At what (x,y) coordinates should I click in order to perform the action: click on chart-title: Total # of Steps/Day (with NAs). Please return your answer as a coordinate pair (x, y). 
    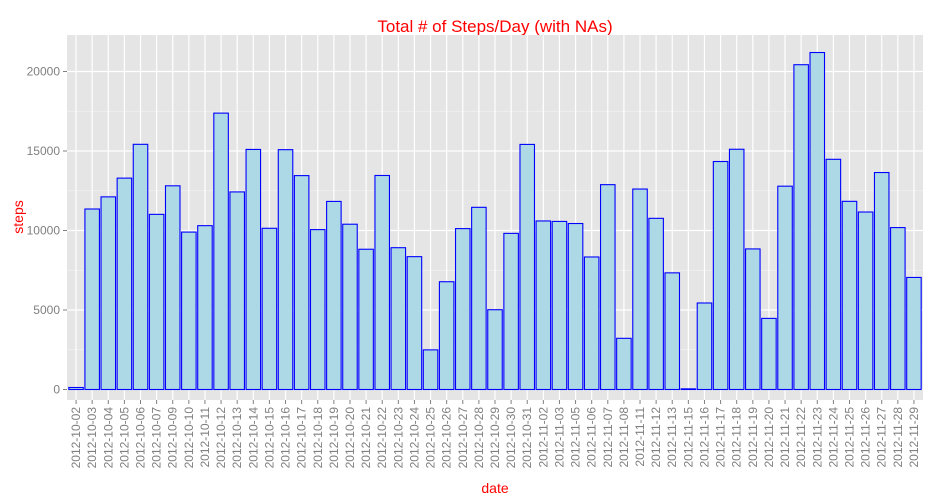
    Looking at the image, I should click on (494, 26).